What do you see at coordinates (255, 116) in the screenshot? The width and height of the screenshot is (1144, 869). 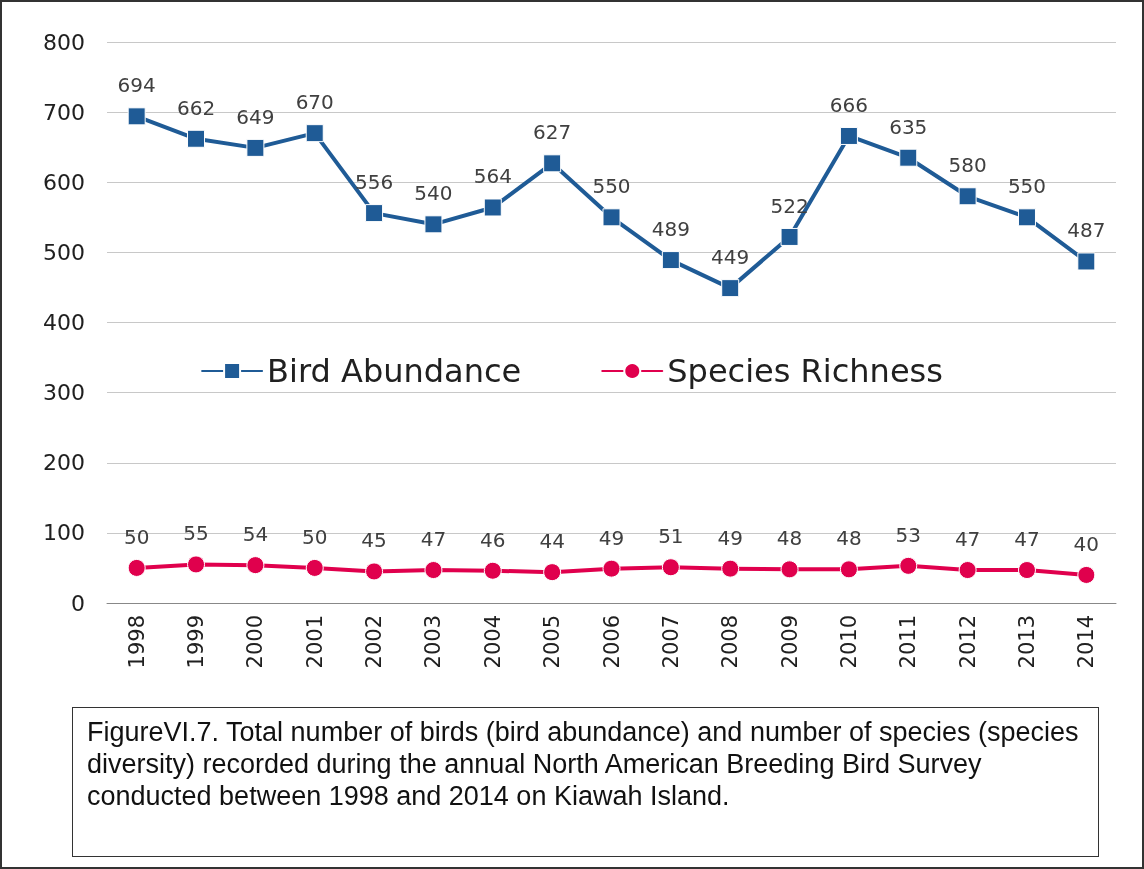 I see `data-label: 649` at bounding box center [255, 116].